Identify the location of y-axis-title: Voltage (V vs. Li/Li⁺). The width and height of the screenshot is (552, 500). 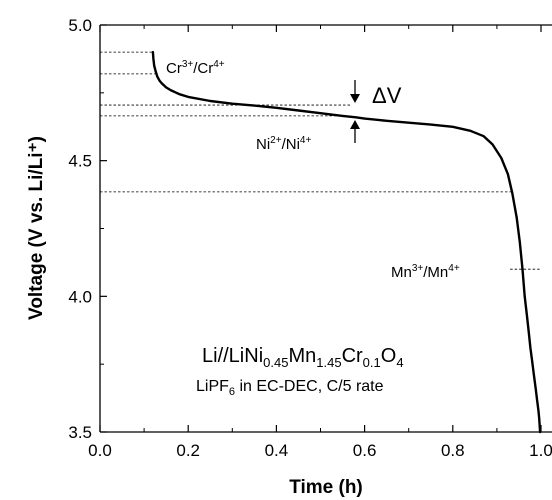
(36, 228).